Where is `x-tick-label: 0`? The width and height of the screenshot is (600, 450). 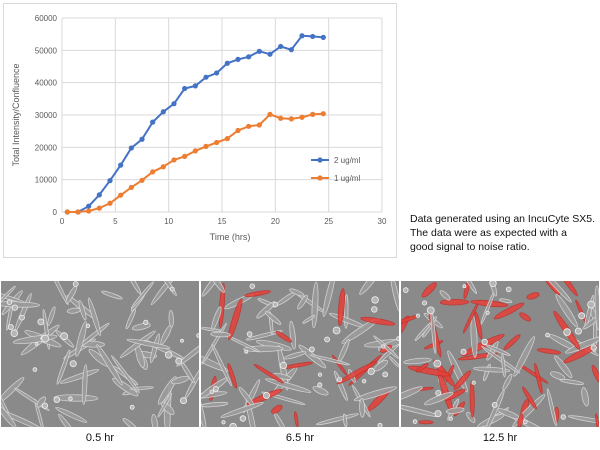
x-tick-label: 0 is located at coordinates (62, 221).